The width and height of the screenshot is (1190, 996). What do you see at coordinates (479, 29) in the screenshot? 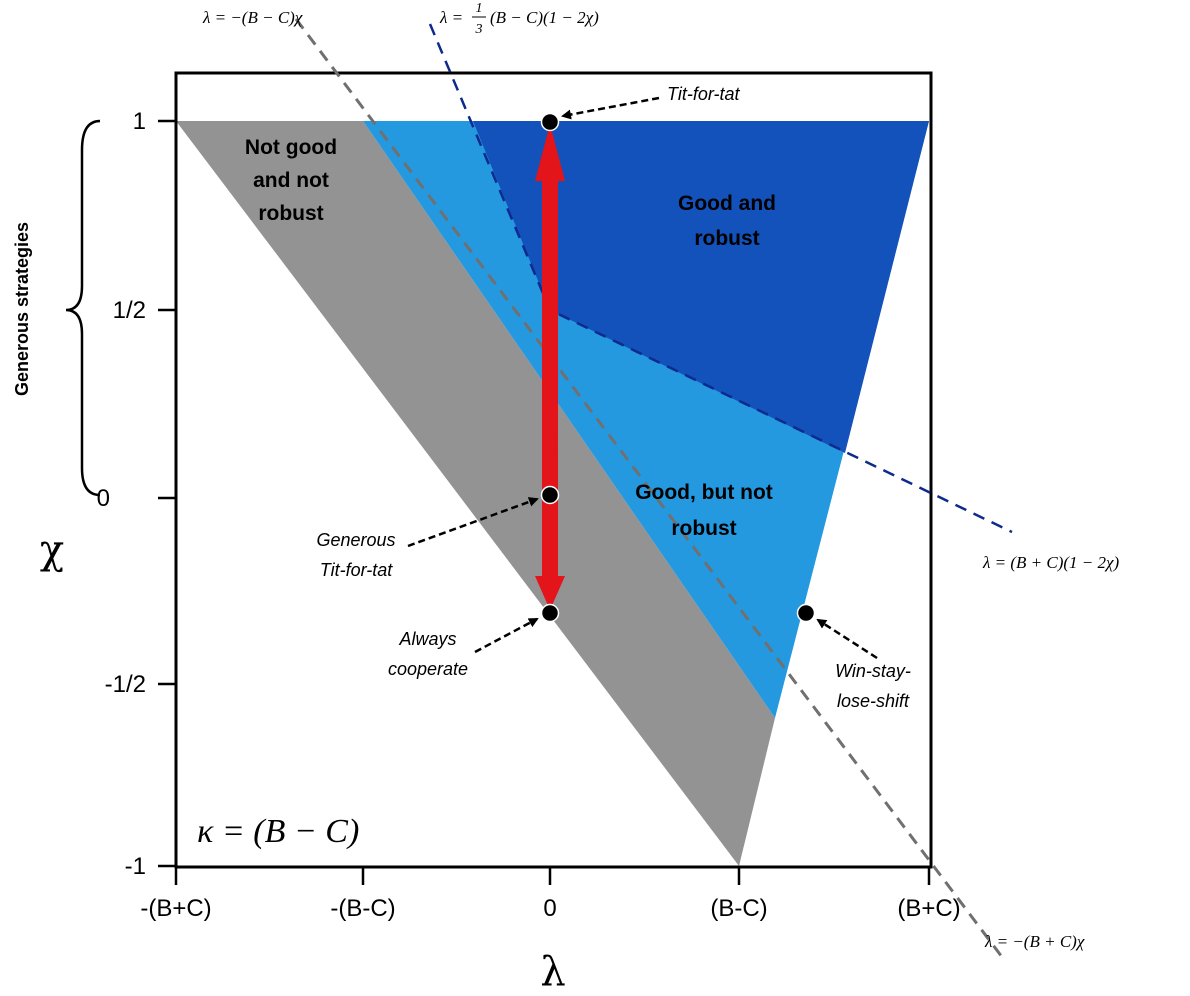
I see `svg-text: 3` at bounding box center [479, 29].